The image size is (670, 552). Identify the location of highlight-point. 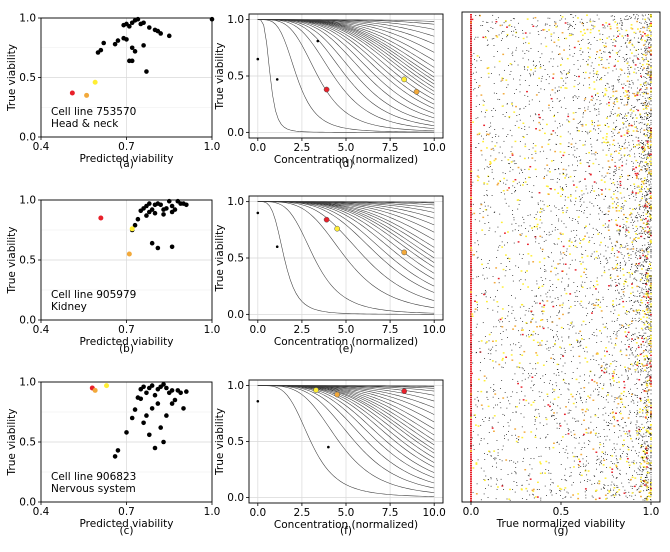
(129, 254).